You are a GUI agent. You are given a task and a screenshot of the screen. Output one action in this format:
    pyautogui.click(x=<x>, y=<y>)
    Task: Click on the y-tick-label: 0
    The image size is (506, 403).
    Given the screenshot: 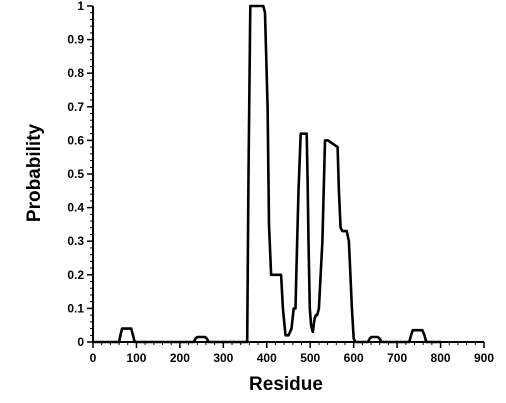 What is the action you would take?
    pyautogui.click(x=80, y=342)
    